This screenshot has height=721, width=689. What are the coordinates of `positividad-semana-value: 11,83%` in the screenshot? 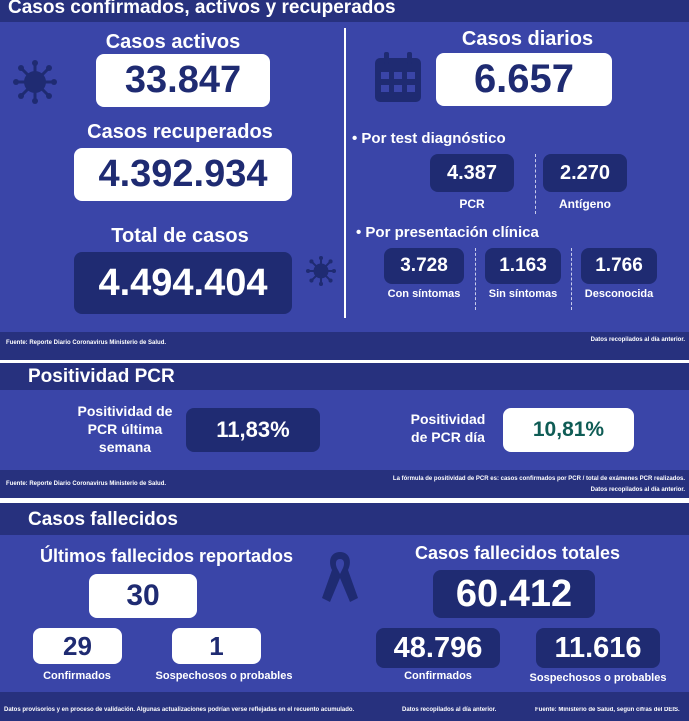 It's located at (253, 430).